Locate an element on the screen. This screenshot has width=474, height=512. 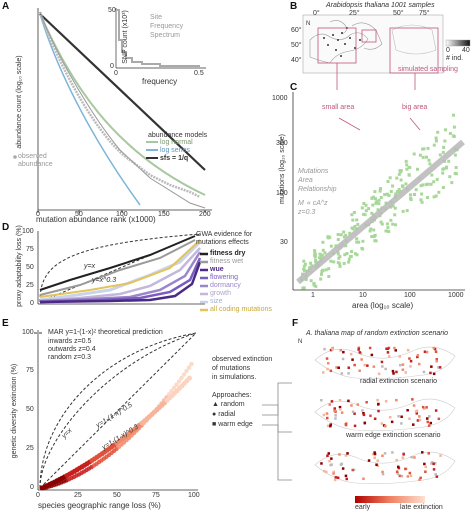
inset-title: Site is located at coordinates (156, 17).